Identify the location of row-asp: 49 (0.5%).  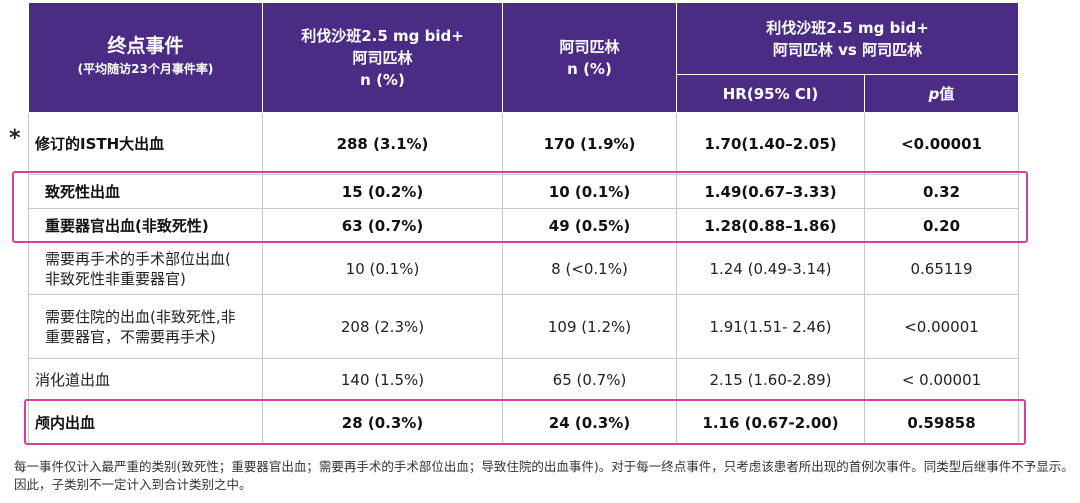
(589, 225).